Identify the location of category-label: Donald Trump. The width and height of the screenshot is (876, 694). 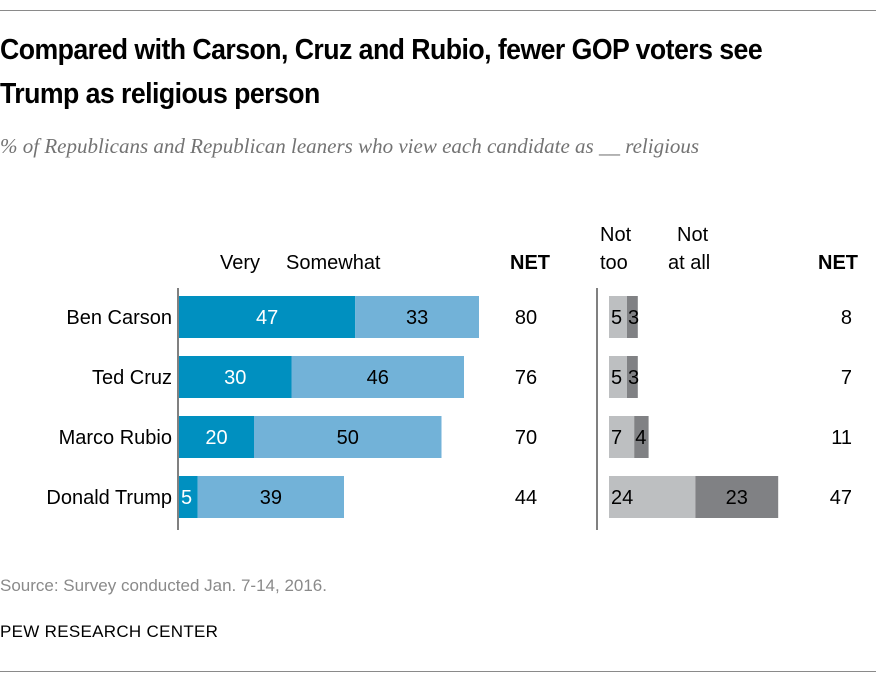
(109, 498).